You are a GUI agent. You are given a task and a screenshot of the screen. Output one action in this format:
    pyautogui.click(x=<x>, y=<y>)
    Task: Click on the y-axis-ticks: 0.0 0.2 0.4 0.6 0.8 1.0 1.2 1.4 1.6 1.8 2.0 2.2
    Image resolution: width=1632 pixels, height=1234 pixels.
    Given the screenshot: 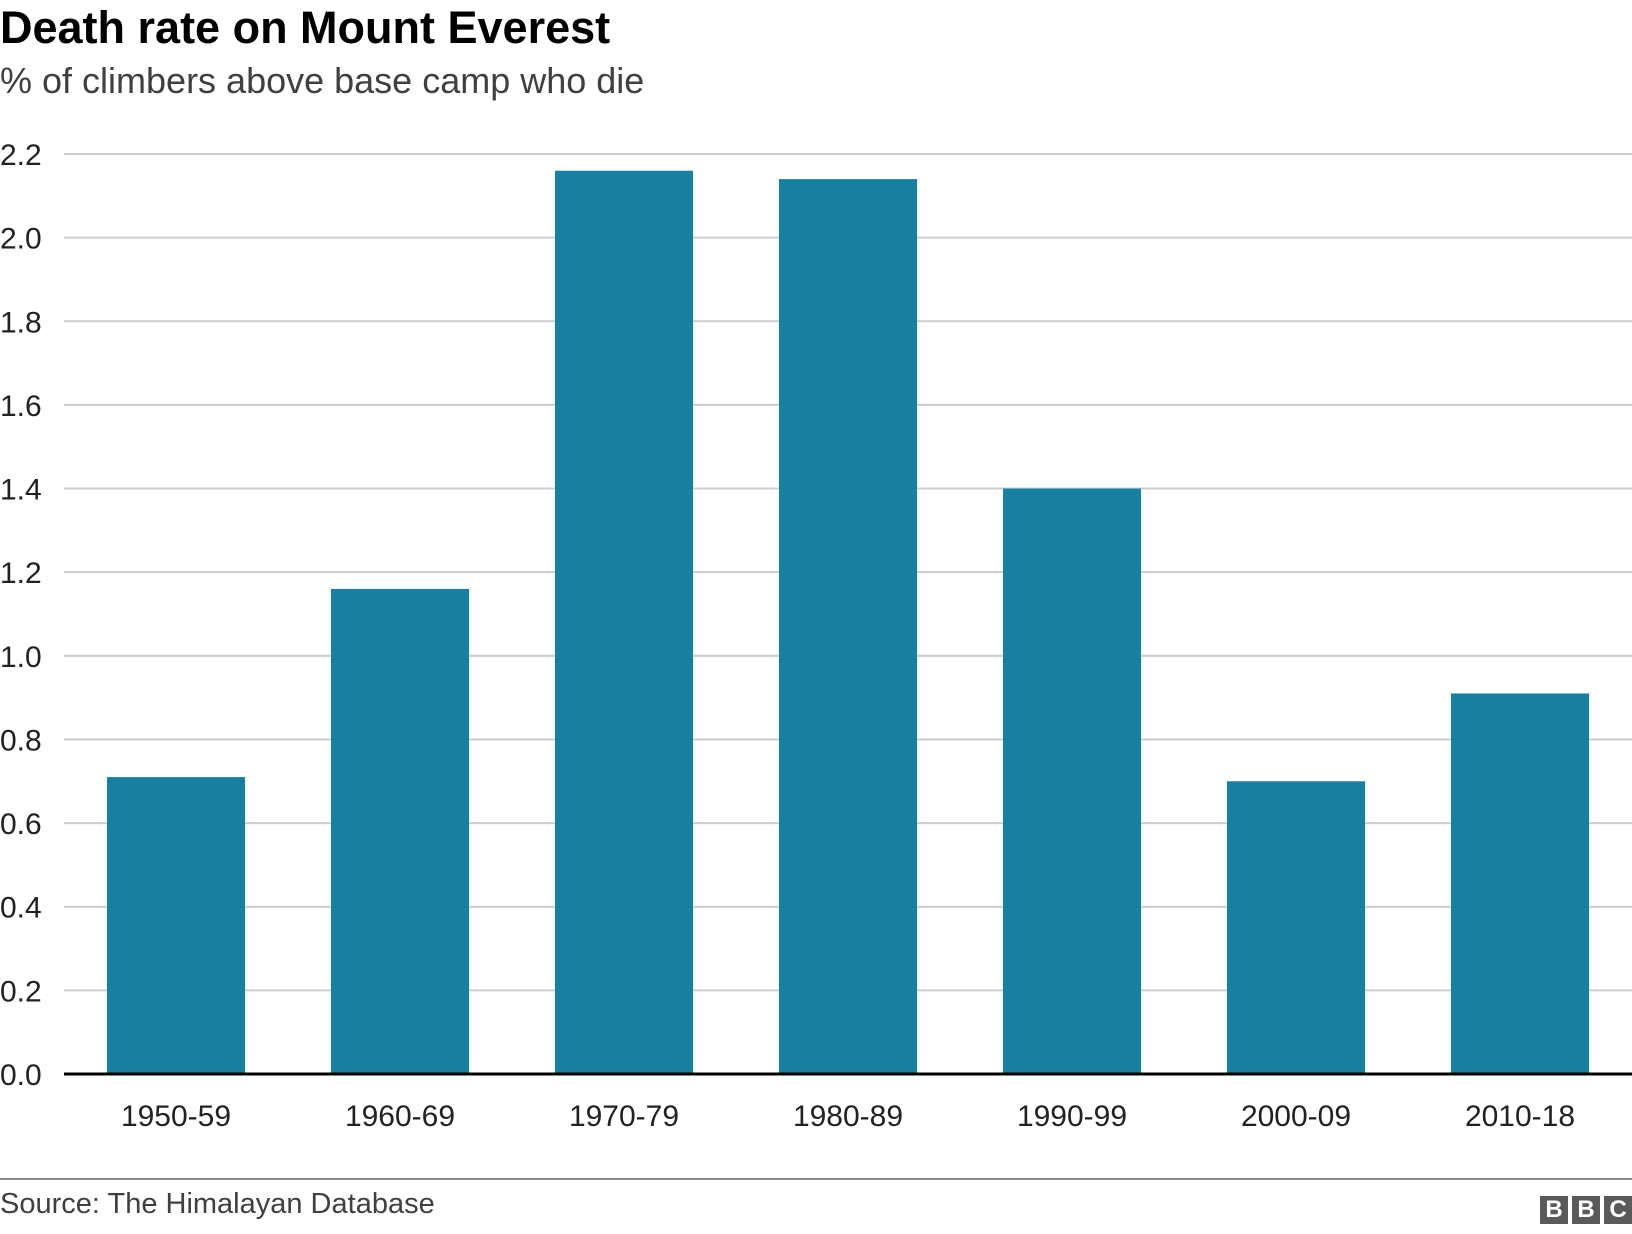 What is the action you would take?
    pyautogui.click(x=21, y=615)
    